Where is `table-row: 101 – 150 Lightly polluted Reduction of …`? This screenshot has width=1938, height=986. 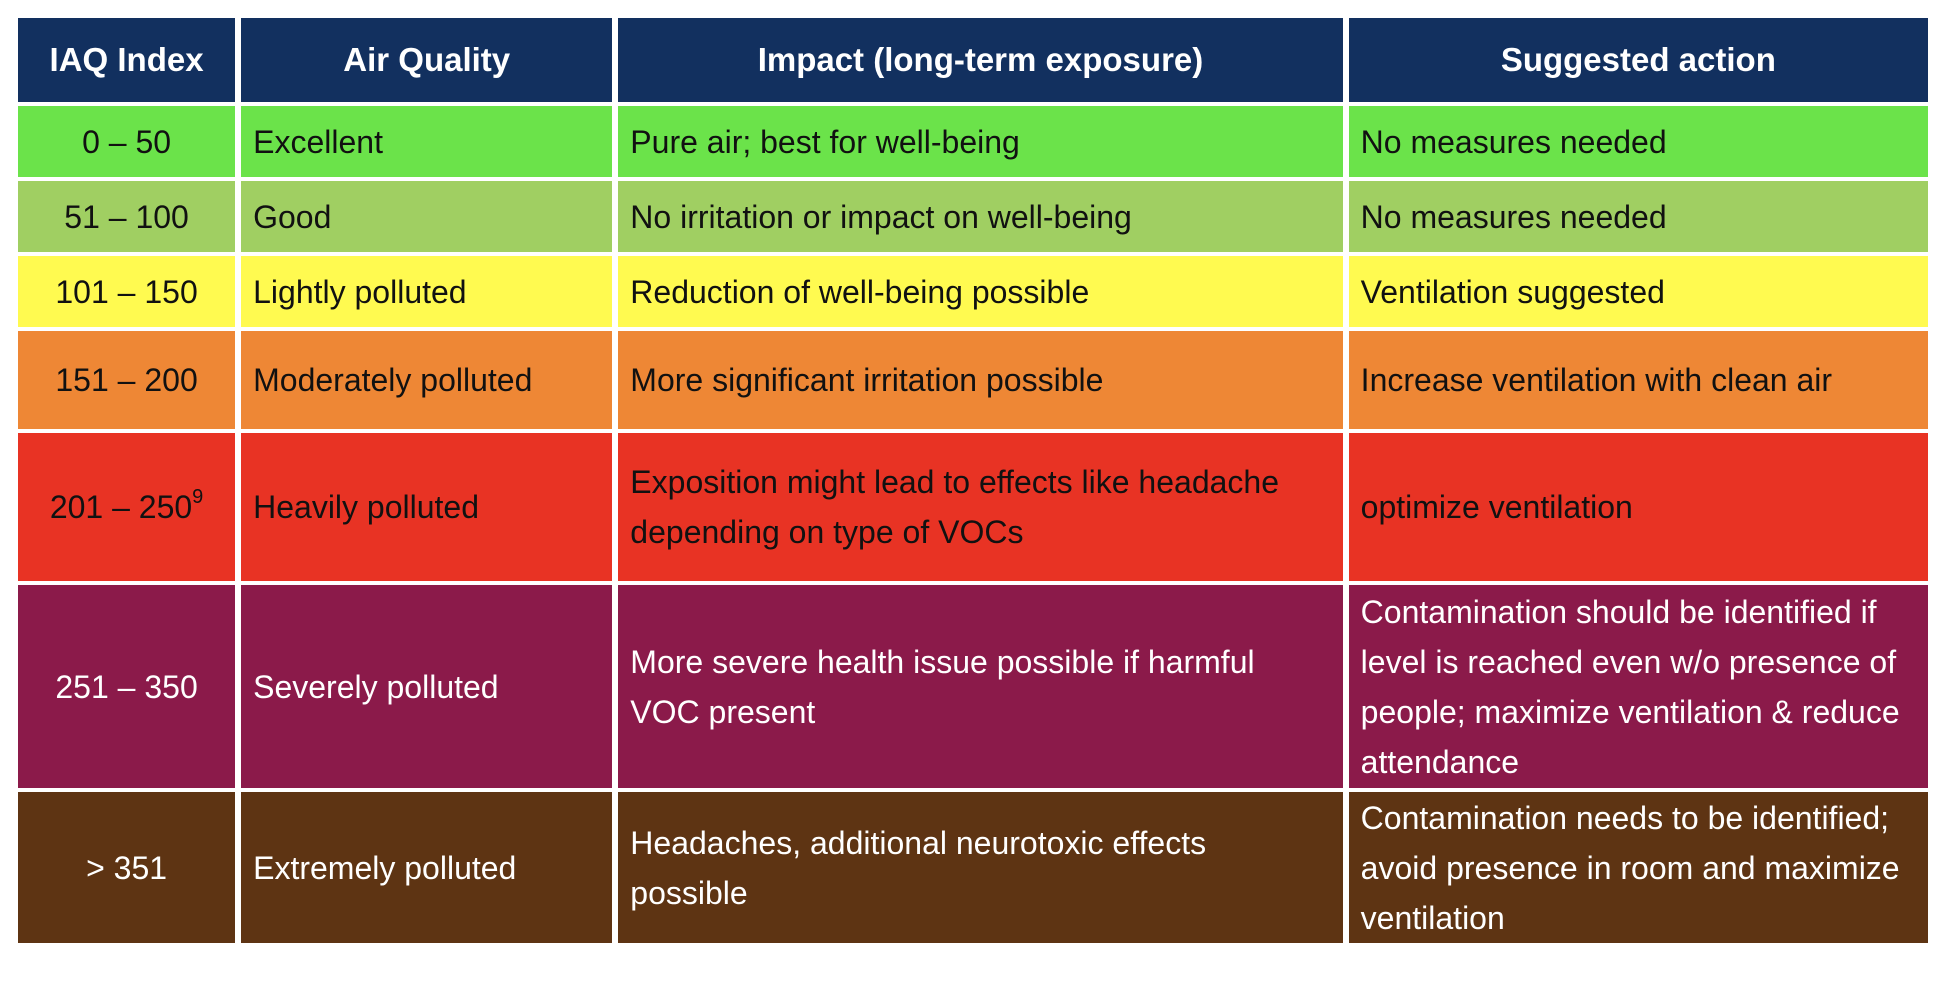
table-row: 101 – 150 Lightly polluted Reduction of … is located at coordinates (973, 291).